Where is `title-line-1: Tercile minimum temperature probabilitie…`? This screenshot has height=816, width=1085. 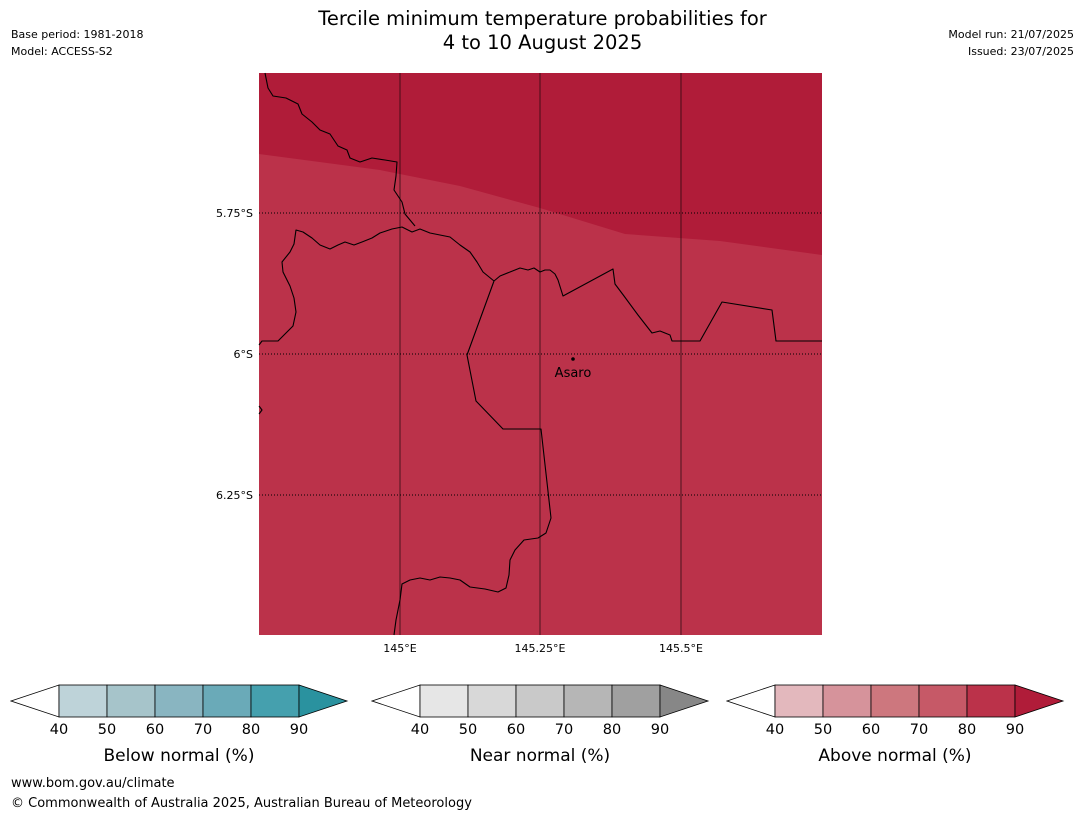 title-line-1: Tercile minimum temperature probabilitie… is located at coordinates (542, 18).